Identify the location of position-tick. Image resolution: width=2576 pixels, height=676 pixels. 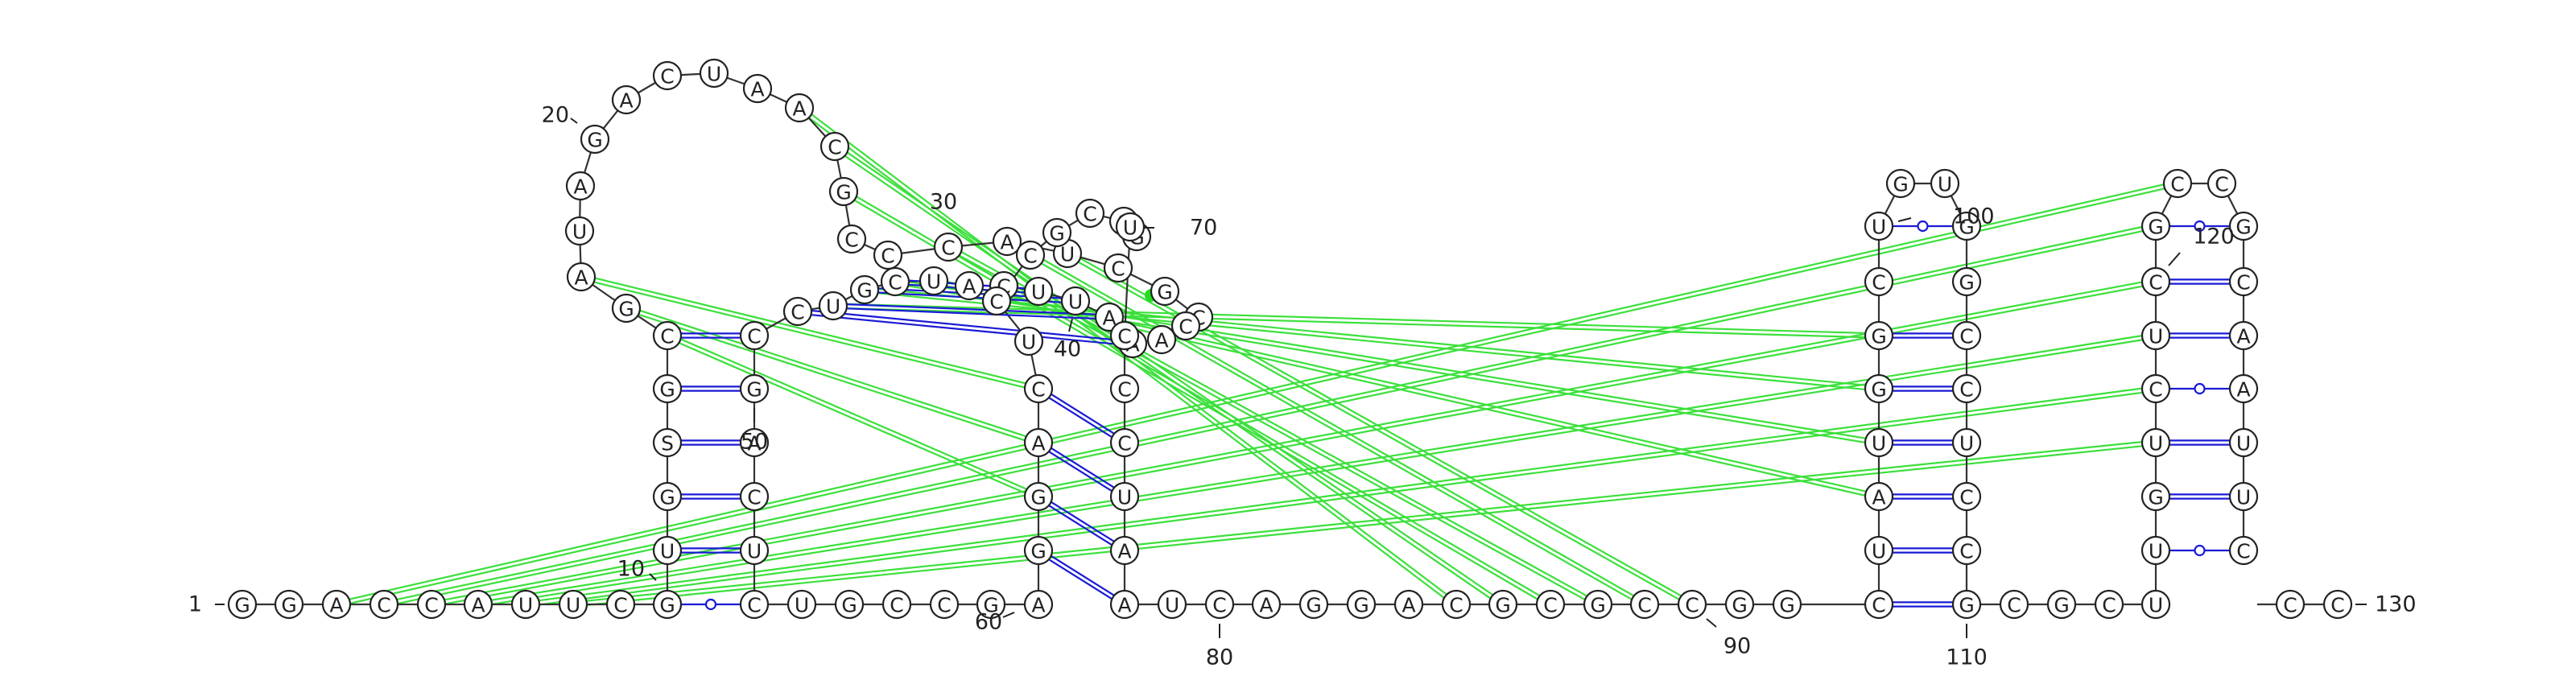
(1008, 615).